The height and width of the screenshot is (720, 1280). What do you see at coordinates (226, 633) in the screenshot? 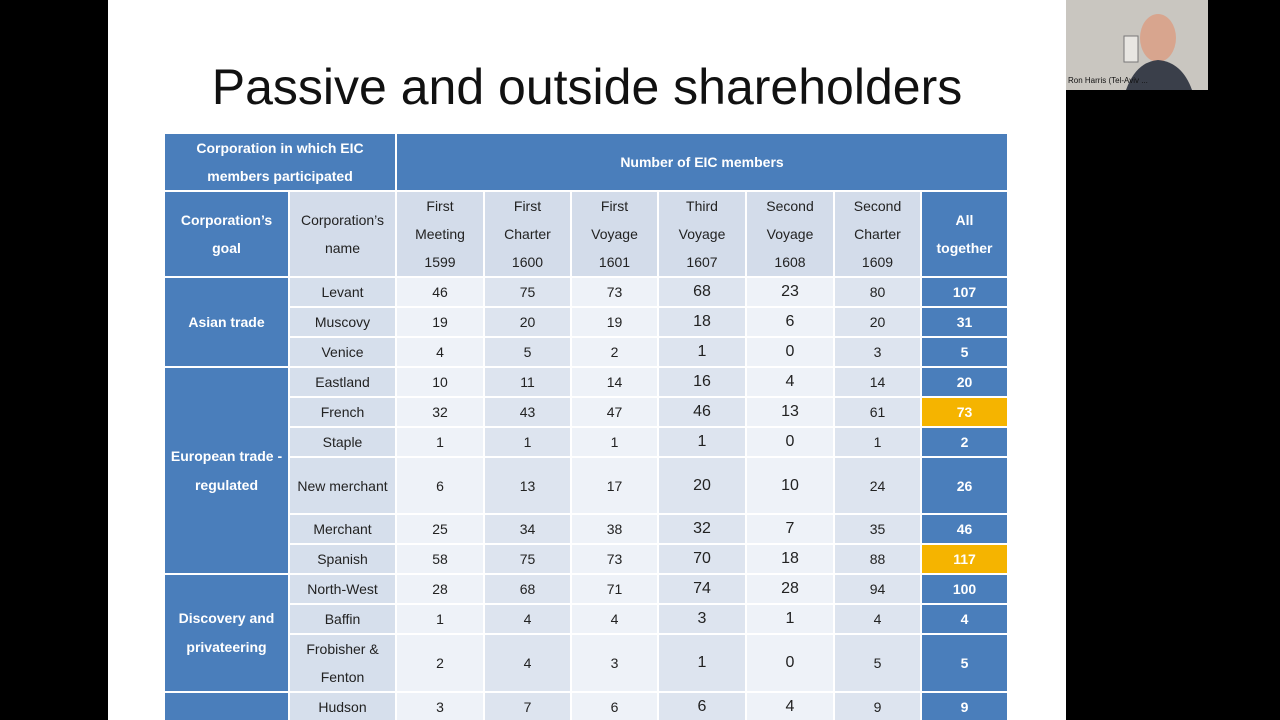
I see `table-cell: Discovery and privateering` at bounding box center [226, 633].